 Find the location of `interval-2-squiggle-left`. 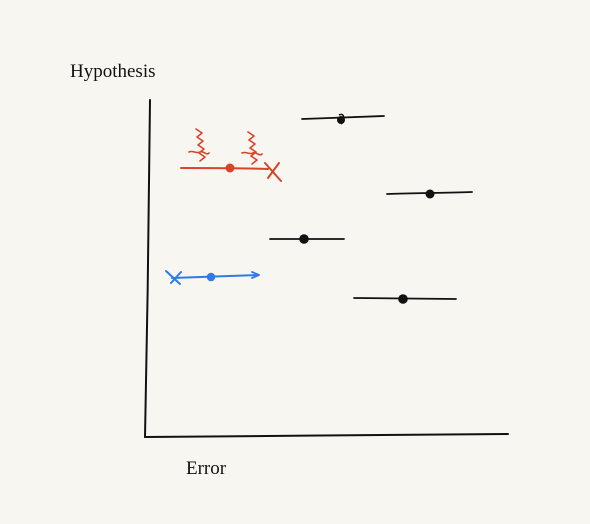

interval-2-squiggle-left is located at coordinates (199, 145).